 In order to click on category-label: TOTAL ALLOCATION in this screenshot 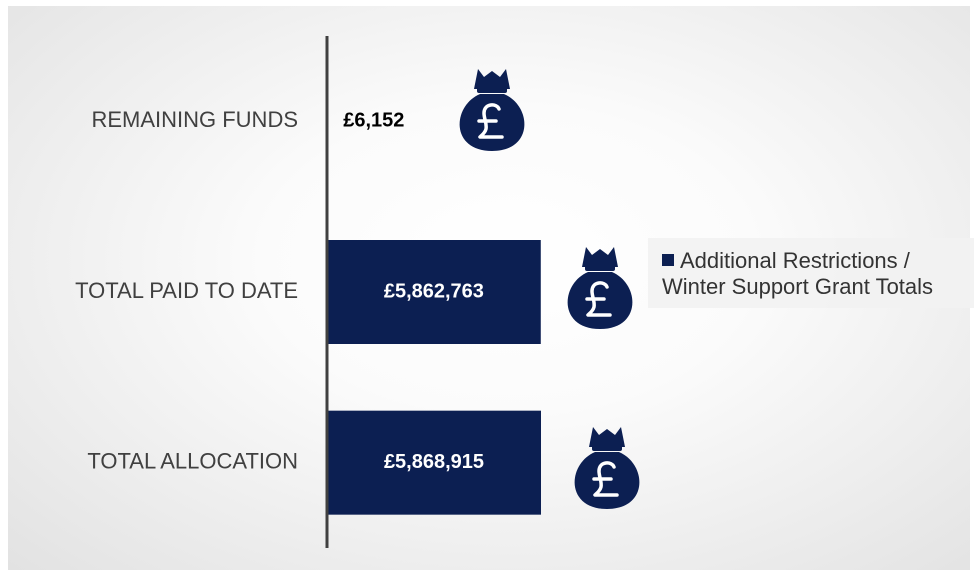, I will do `click(192, 460)`.